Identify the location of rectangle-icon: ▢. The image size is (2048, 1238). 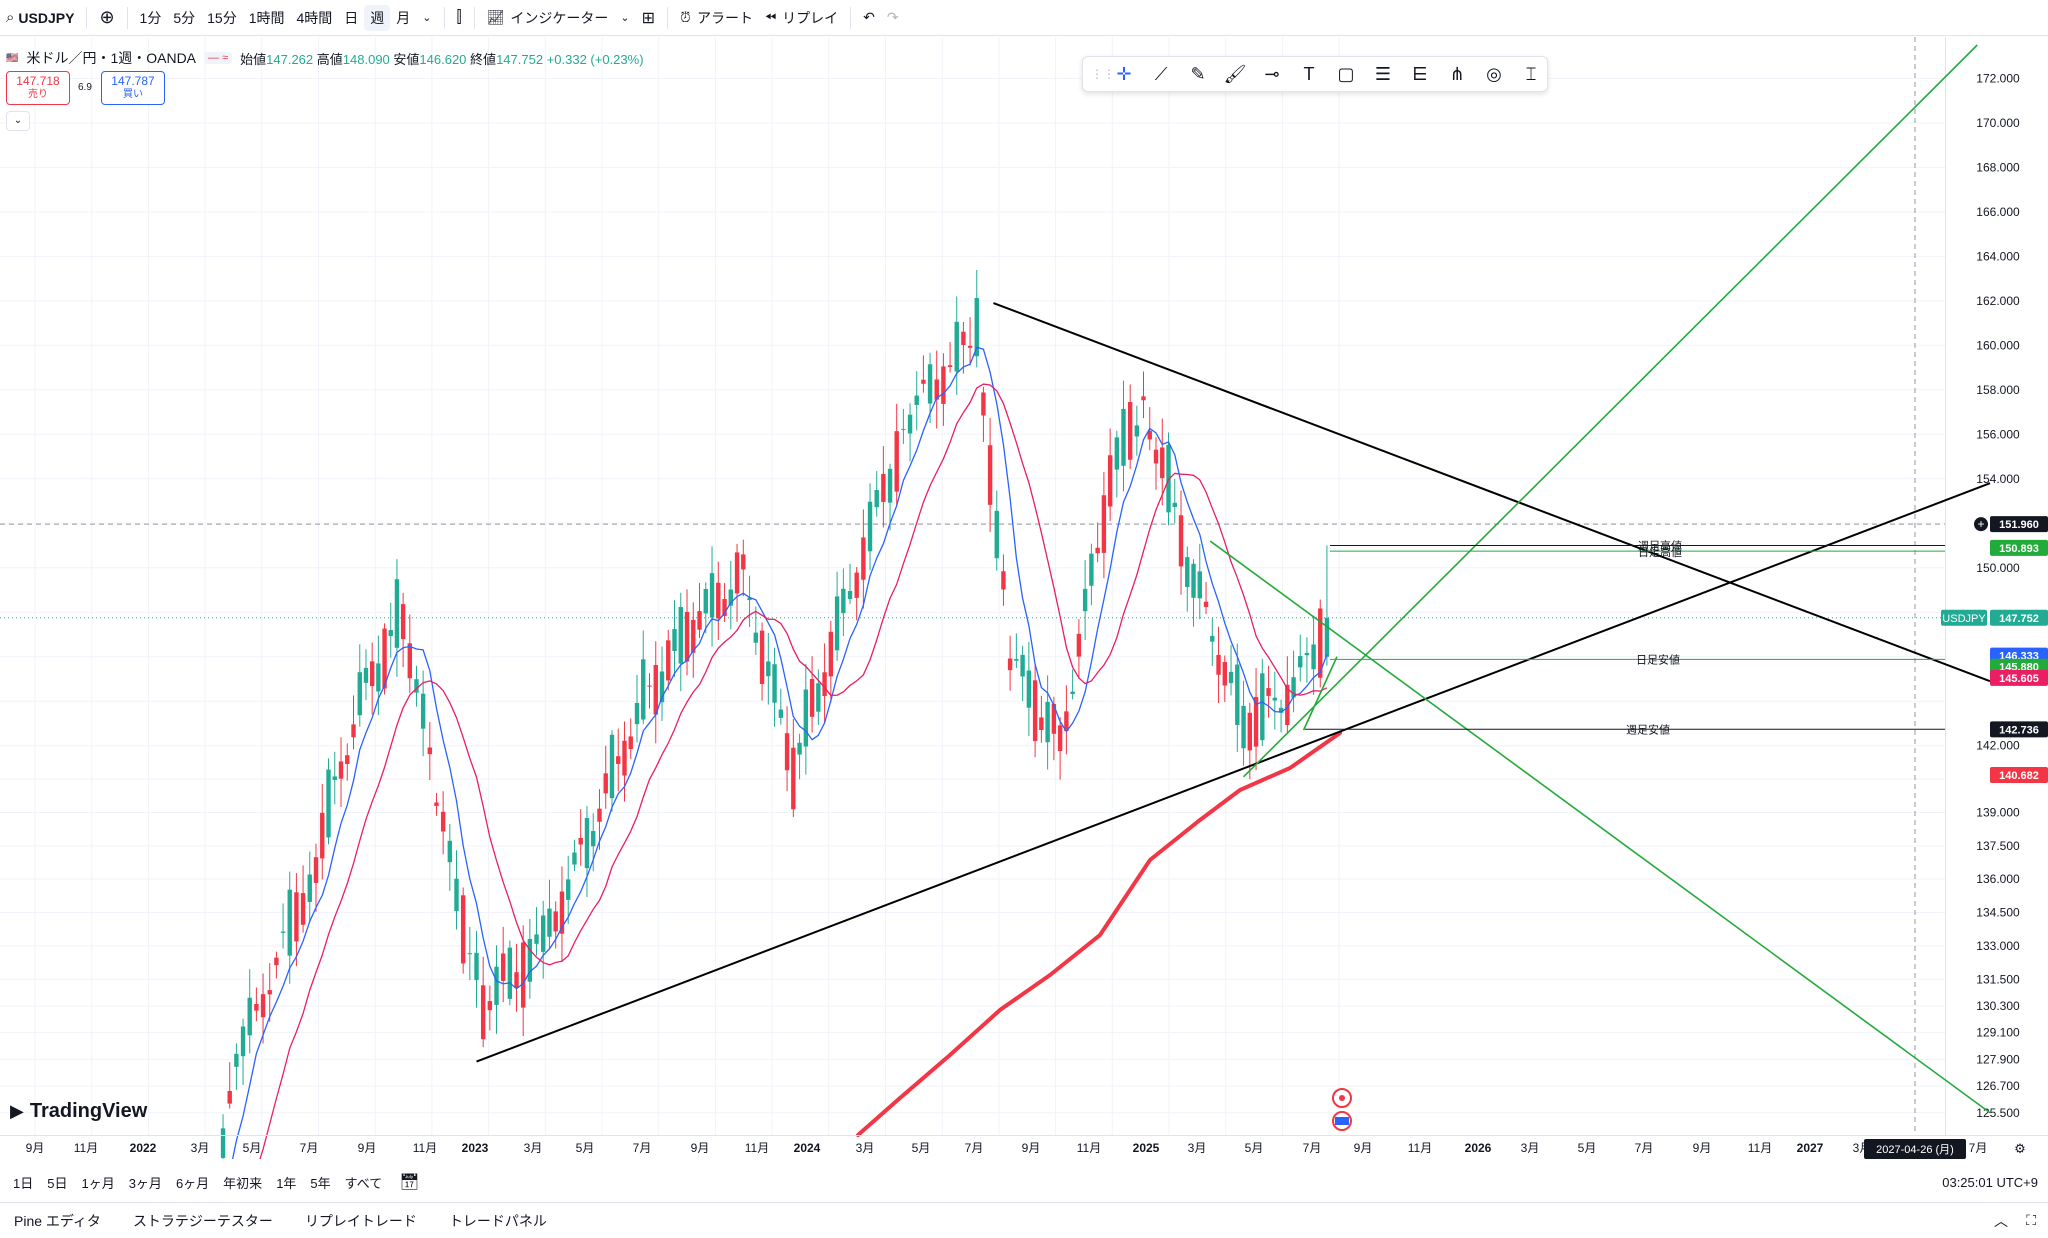
(1346, 73).